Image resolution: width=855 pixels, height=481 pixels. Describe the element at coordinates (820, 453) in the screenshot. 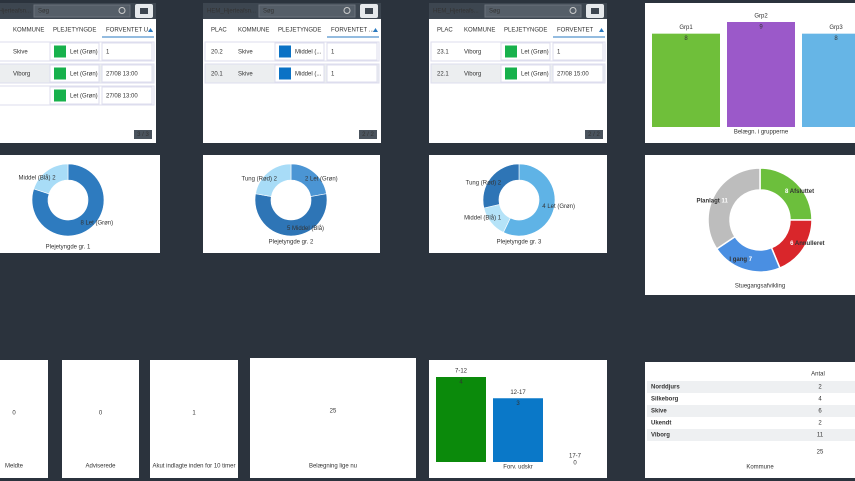

I see `kommune-total: 25` at that location.